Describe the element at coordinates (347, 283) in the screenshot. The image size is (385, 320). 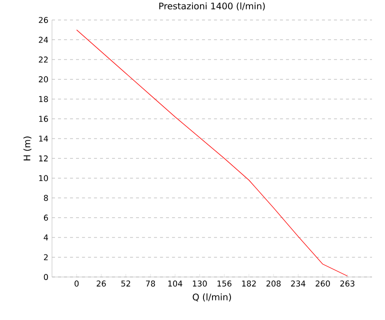
I see `x-tick-label: 263` at that location.